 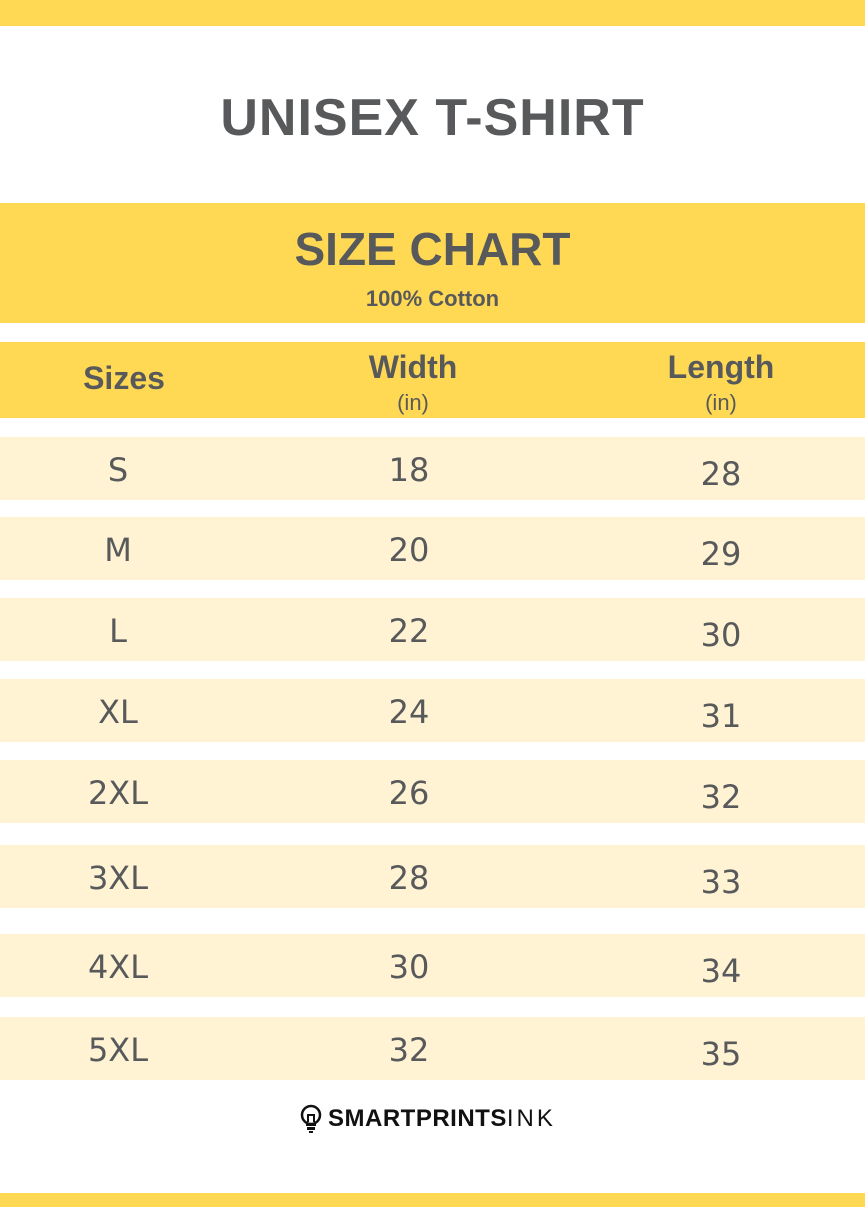 I want to click on cell-size: 3XL, so click(x=118, y=878).